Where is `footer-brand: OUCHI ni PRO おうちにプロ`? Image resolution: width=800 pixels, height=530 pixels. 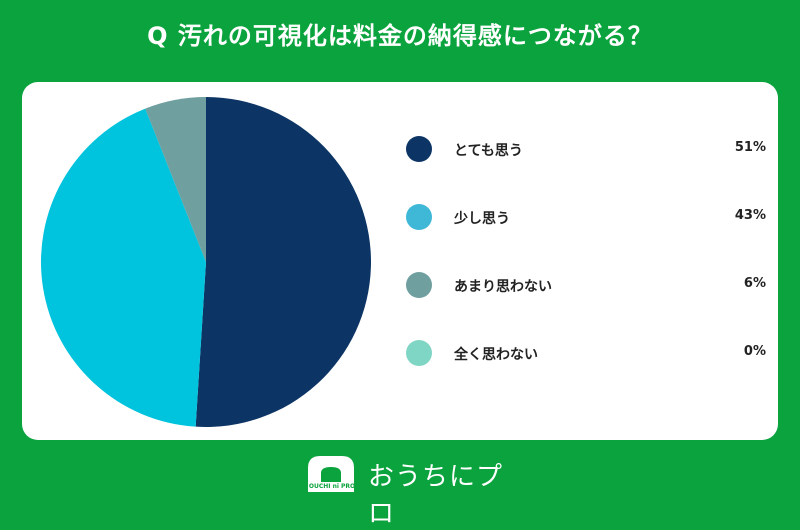
footer-brand: OUCHI ni PRO おうちにプロ is located at coordinates (414, 490).